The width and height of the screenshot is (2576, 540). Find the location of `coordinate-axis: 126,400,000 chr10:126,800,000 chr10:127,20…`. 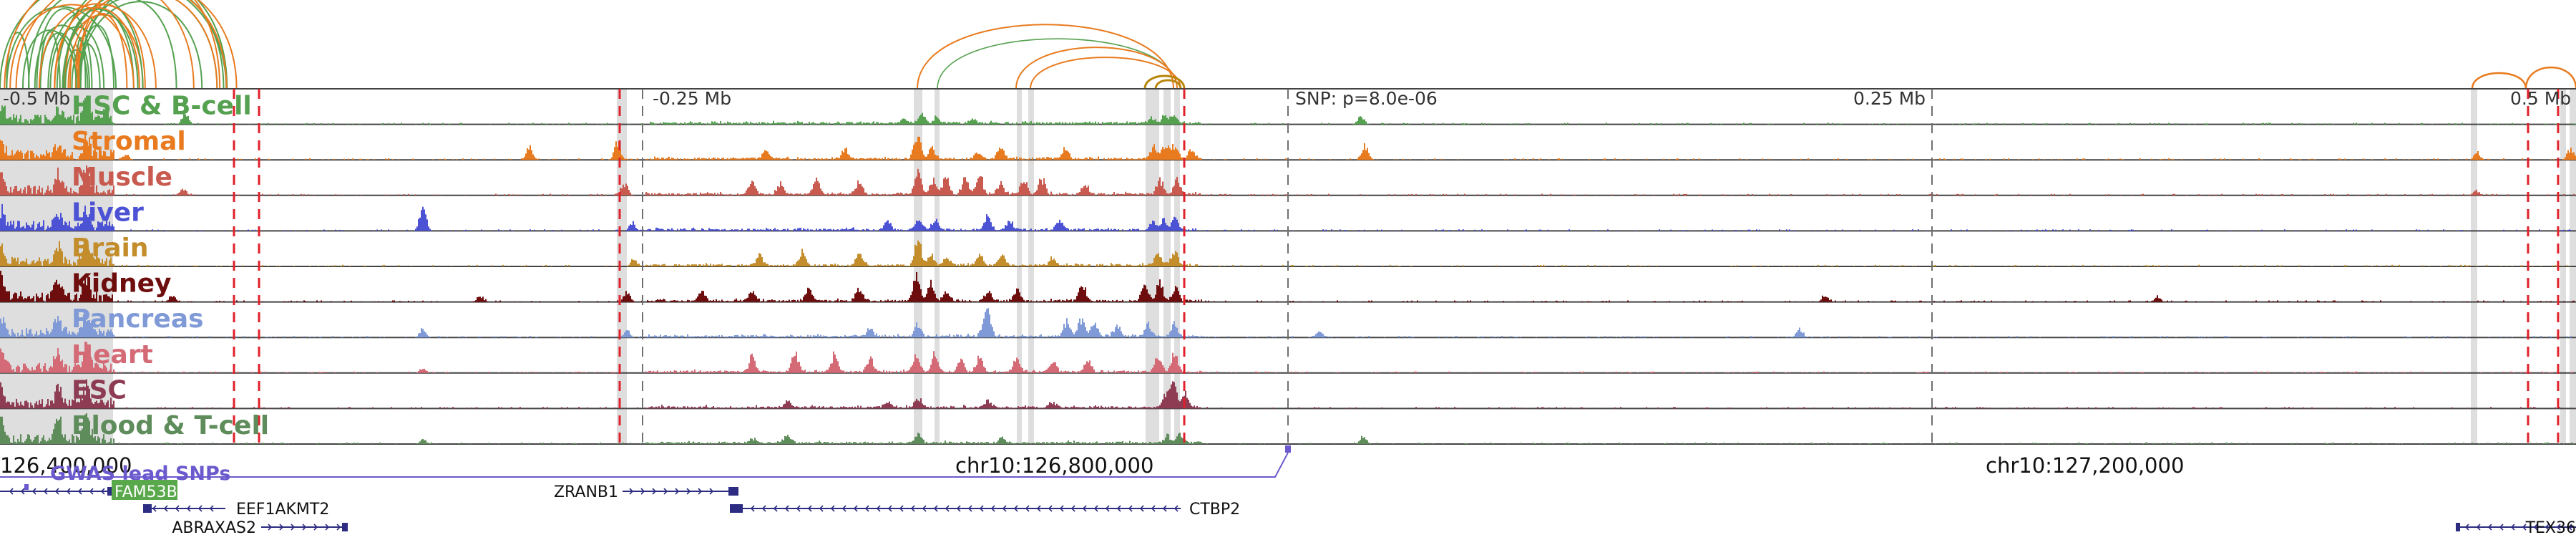

coordinate-axis: 126,400,000 chr10:126,800,000 chr10:127,20… is located at coordinates (1092, 465).